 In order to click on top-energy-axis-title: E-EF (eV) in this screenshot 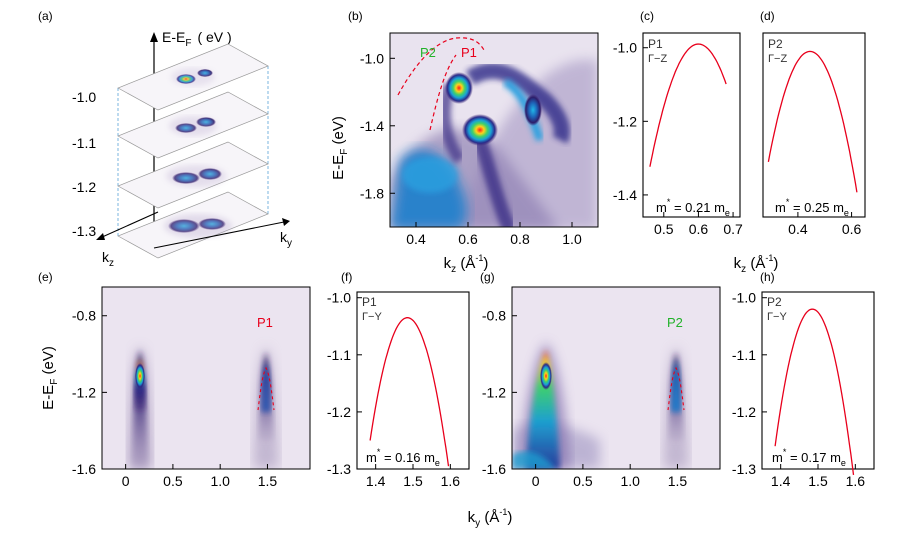, I will do `click(340, 148)`.